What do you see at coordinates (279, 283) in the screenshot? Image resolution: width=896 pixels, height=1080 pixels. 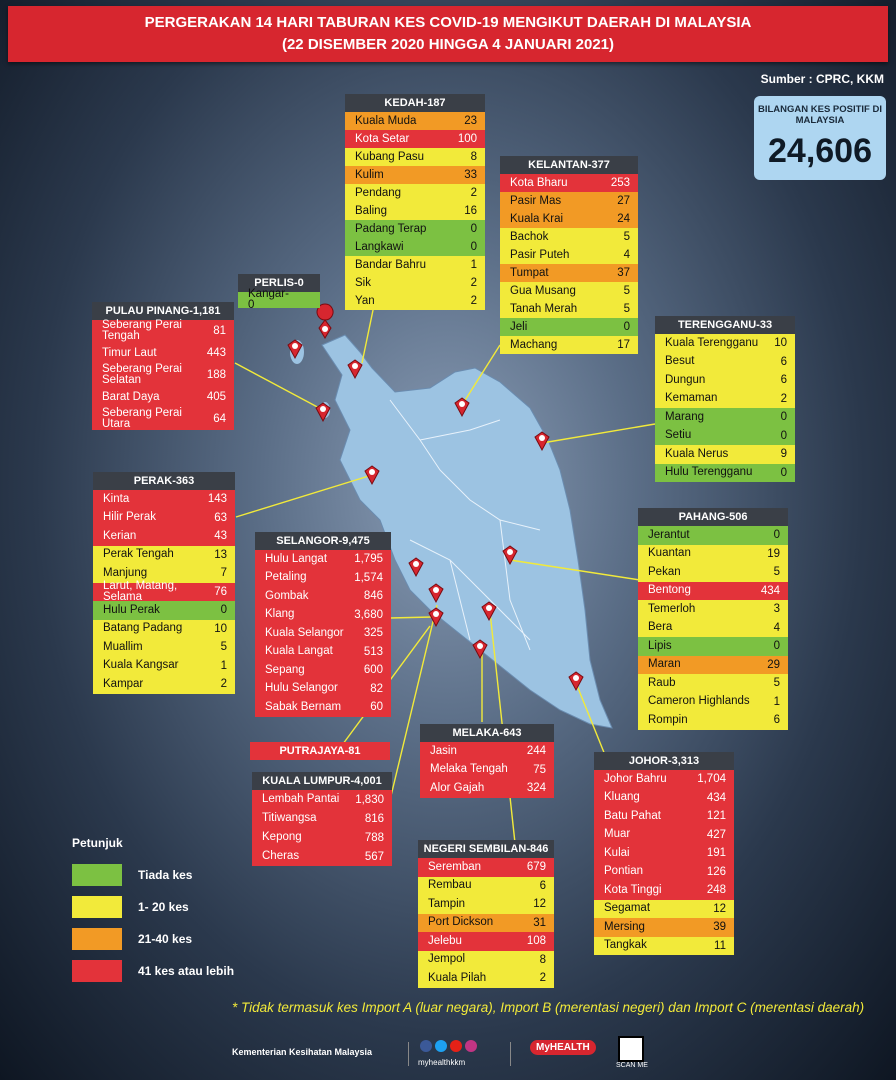 I see `perlis-header: PERLIS-0` at bounding box center [279, 283].